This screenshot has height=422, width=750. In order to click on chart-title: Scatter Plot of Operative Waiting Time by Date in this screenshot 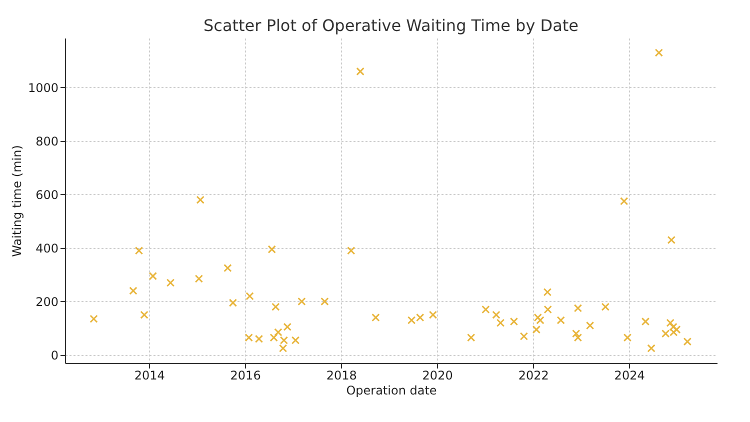, I will do `click(391, 25)`.